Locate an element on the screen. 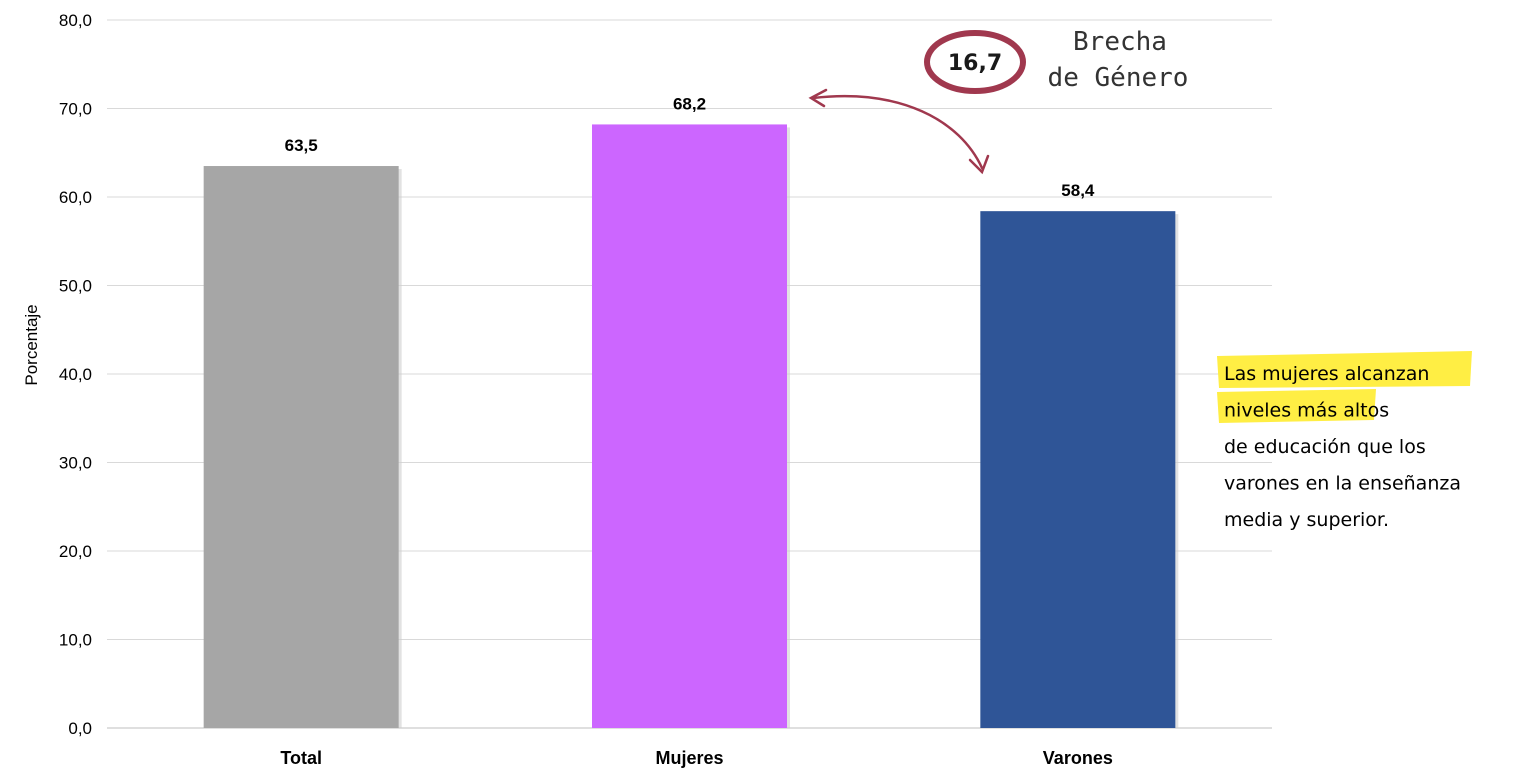 The height and width of the screenshot is (769, 1517). note-line: de educación que los is located at coordinates (1325, 447).